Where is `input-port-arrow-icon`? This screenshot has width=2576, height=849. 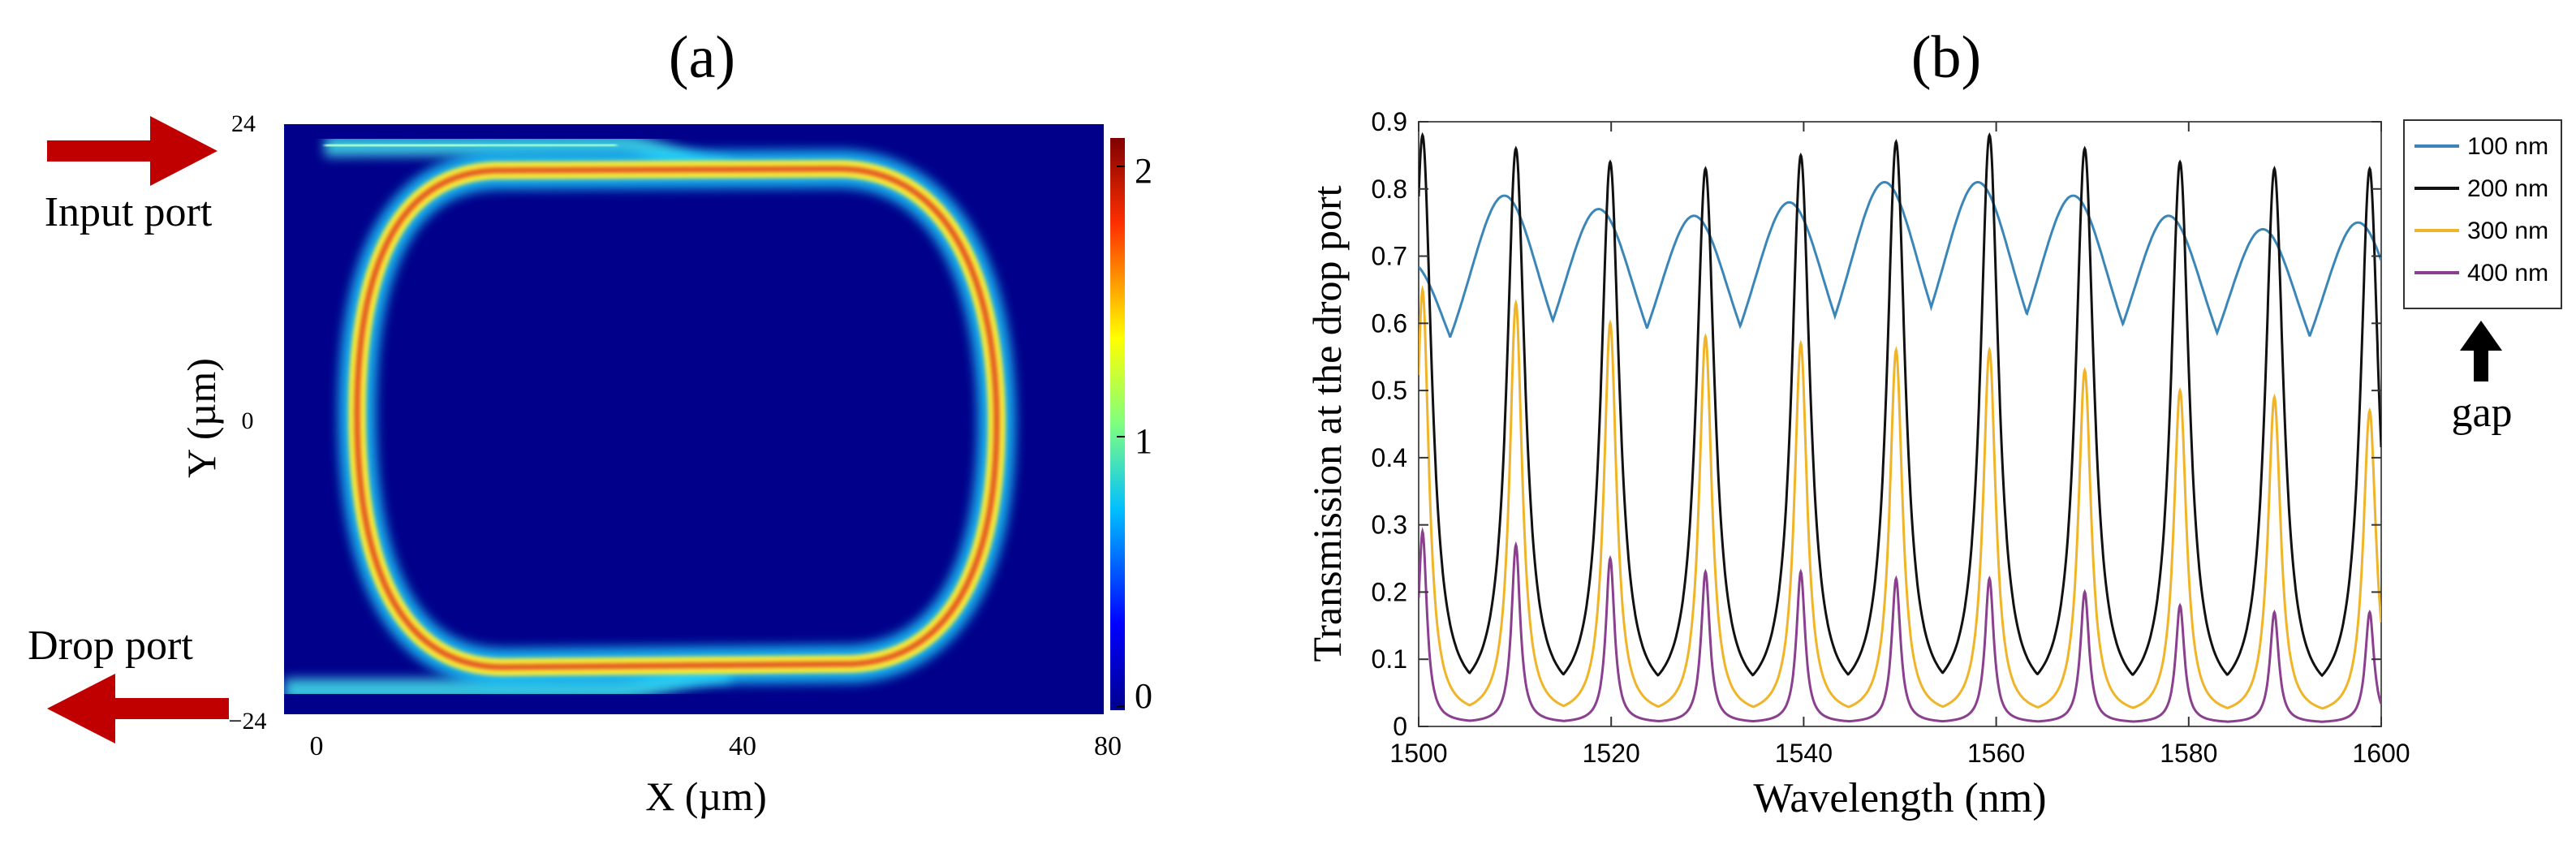 input-port-arrow-icon is located at coordinates (133, 151).